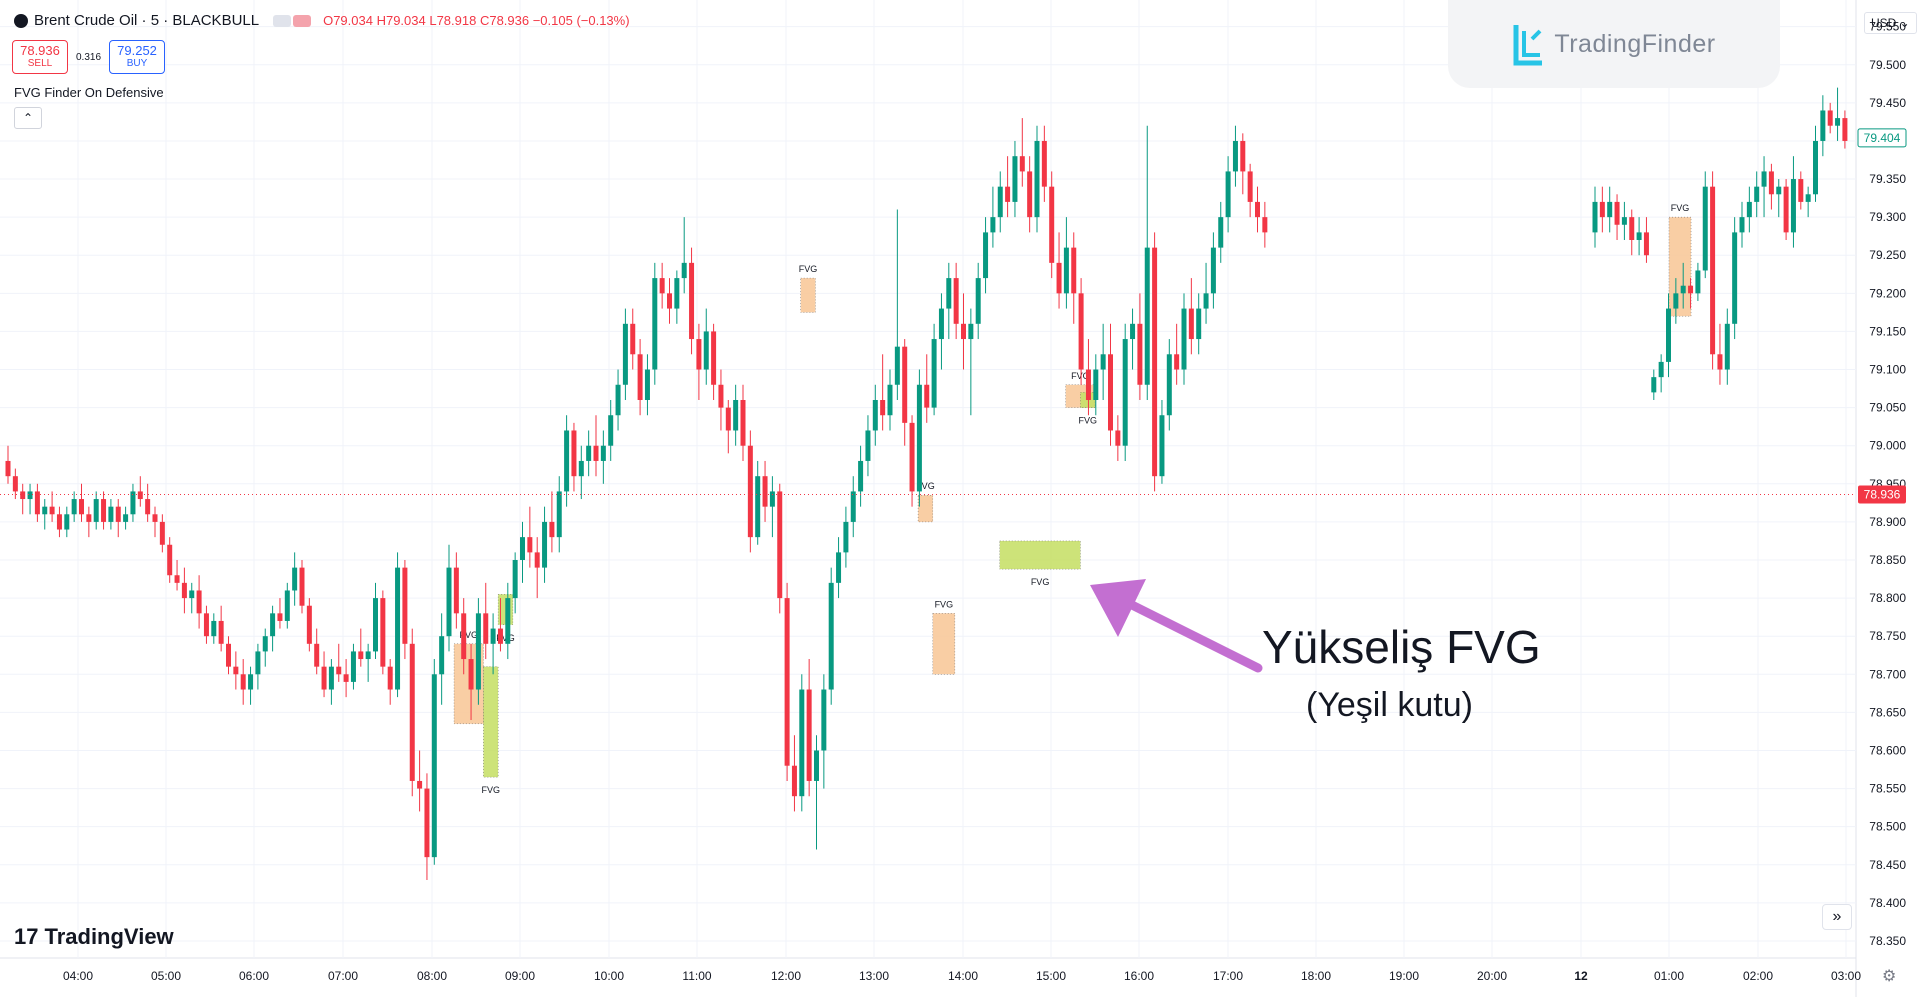  Describe the element at coordinates (147, 20) in the screenshot. I see `symbol-title: Brent Crude Oil · 5 · BLACKBULL` at that location.